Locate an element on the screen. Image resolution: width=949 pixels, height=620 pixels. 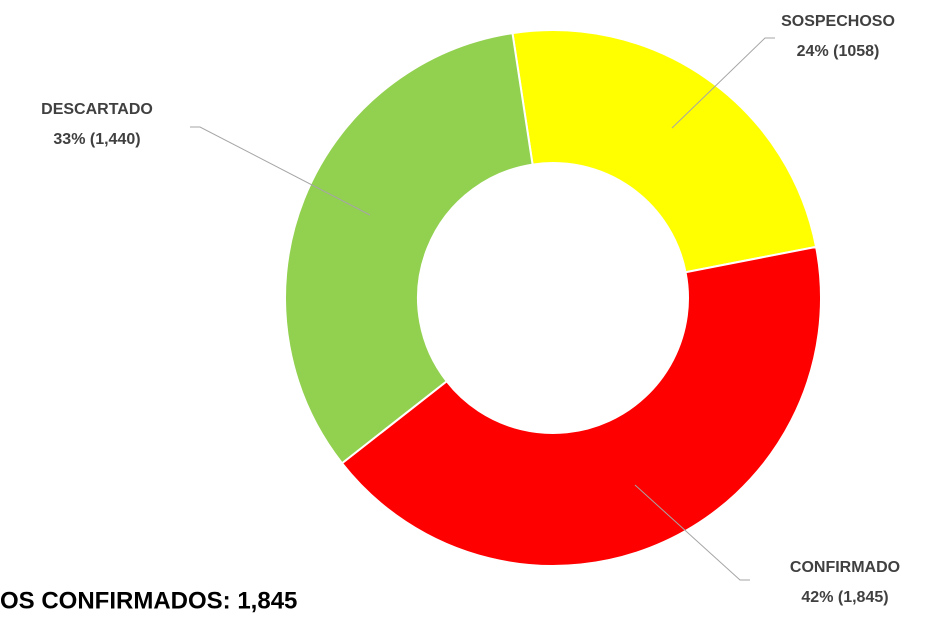
category-label: CONFIRMADO is located at coordinates (845, 567).